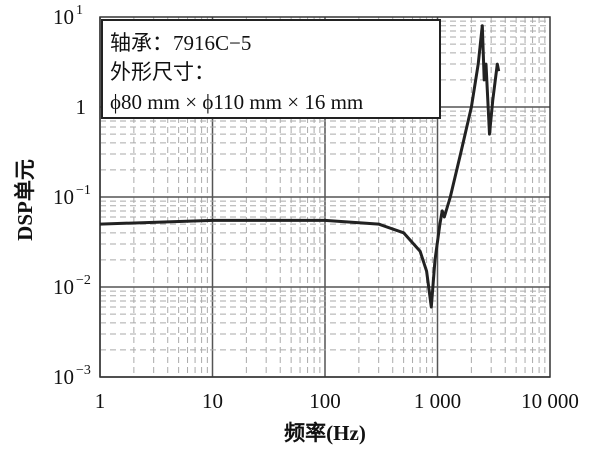  I want to click on y-tick-exponent: −1, so click(83, 190).